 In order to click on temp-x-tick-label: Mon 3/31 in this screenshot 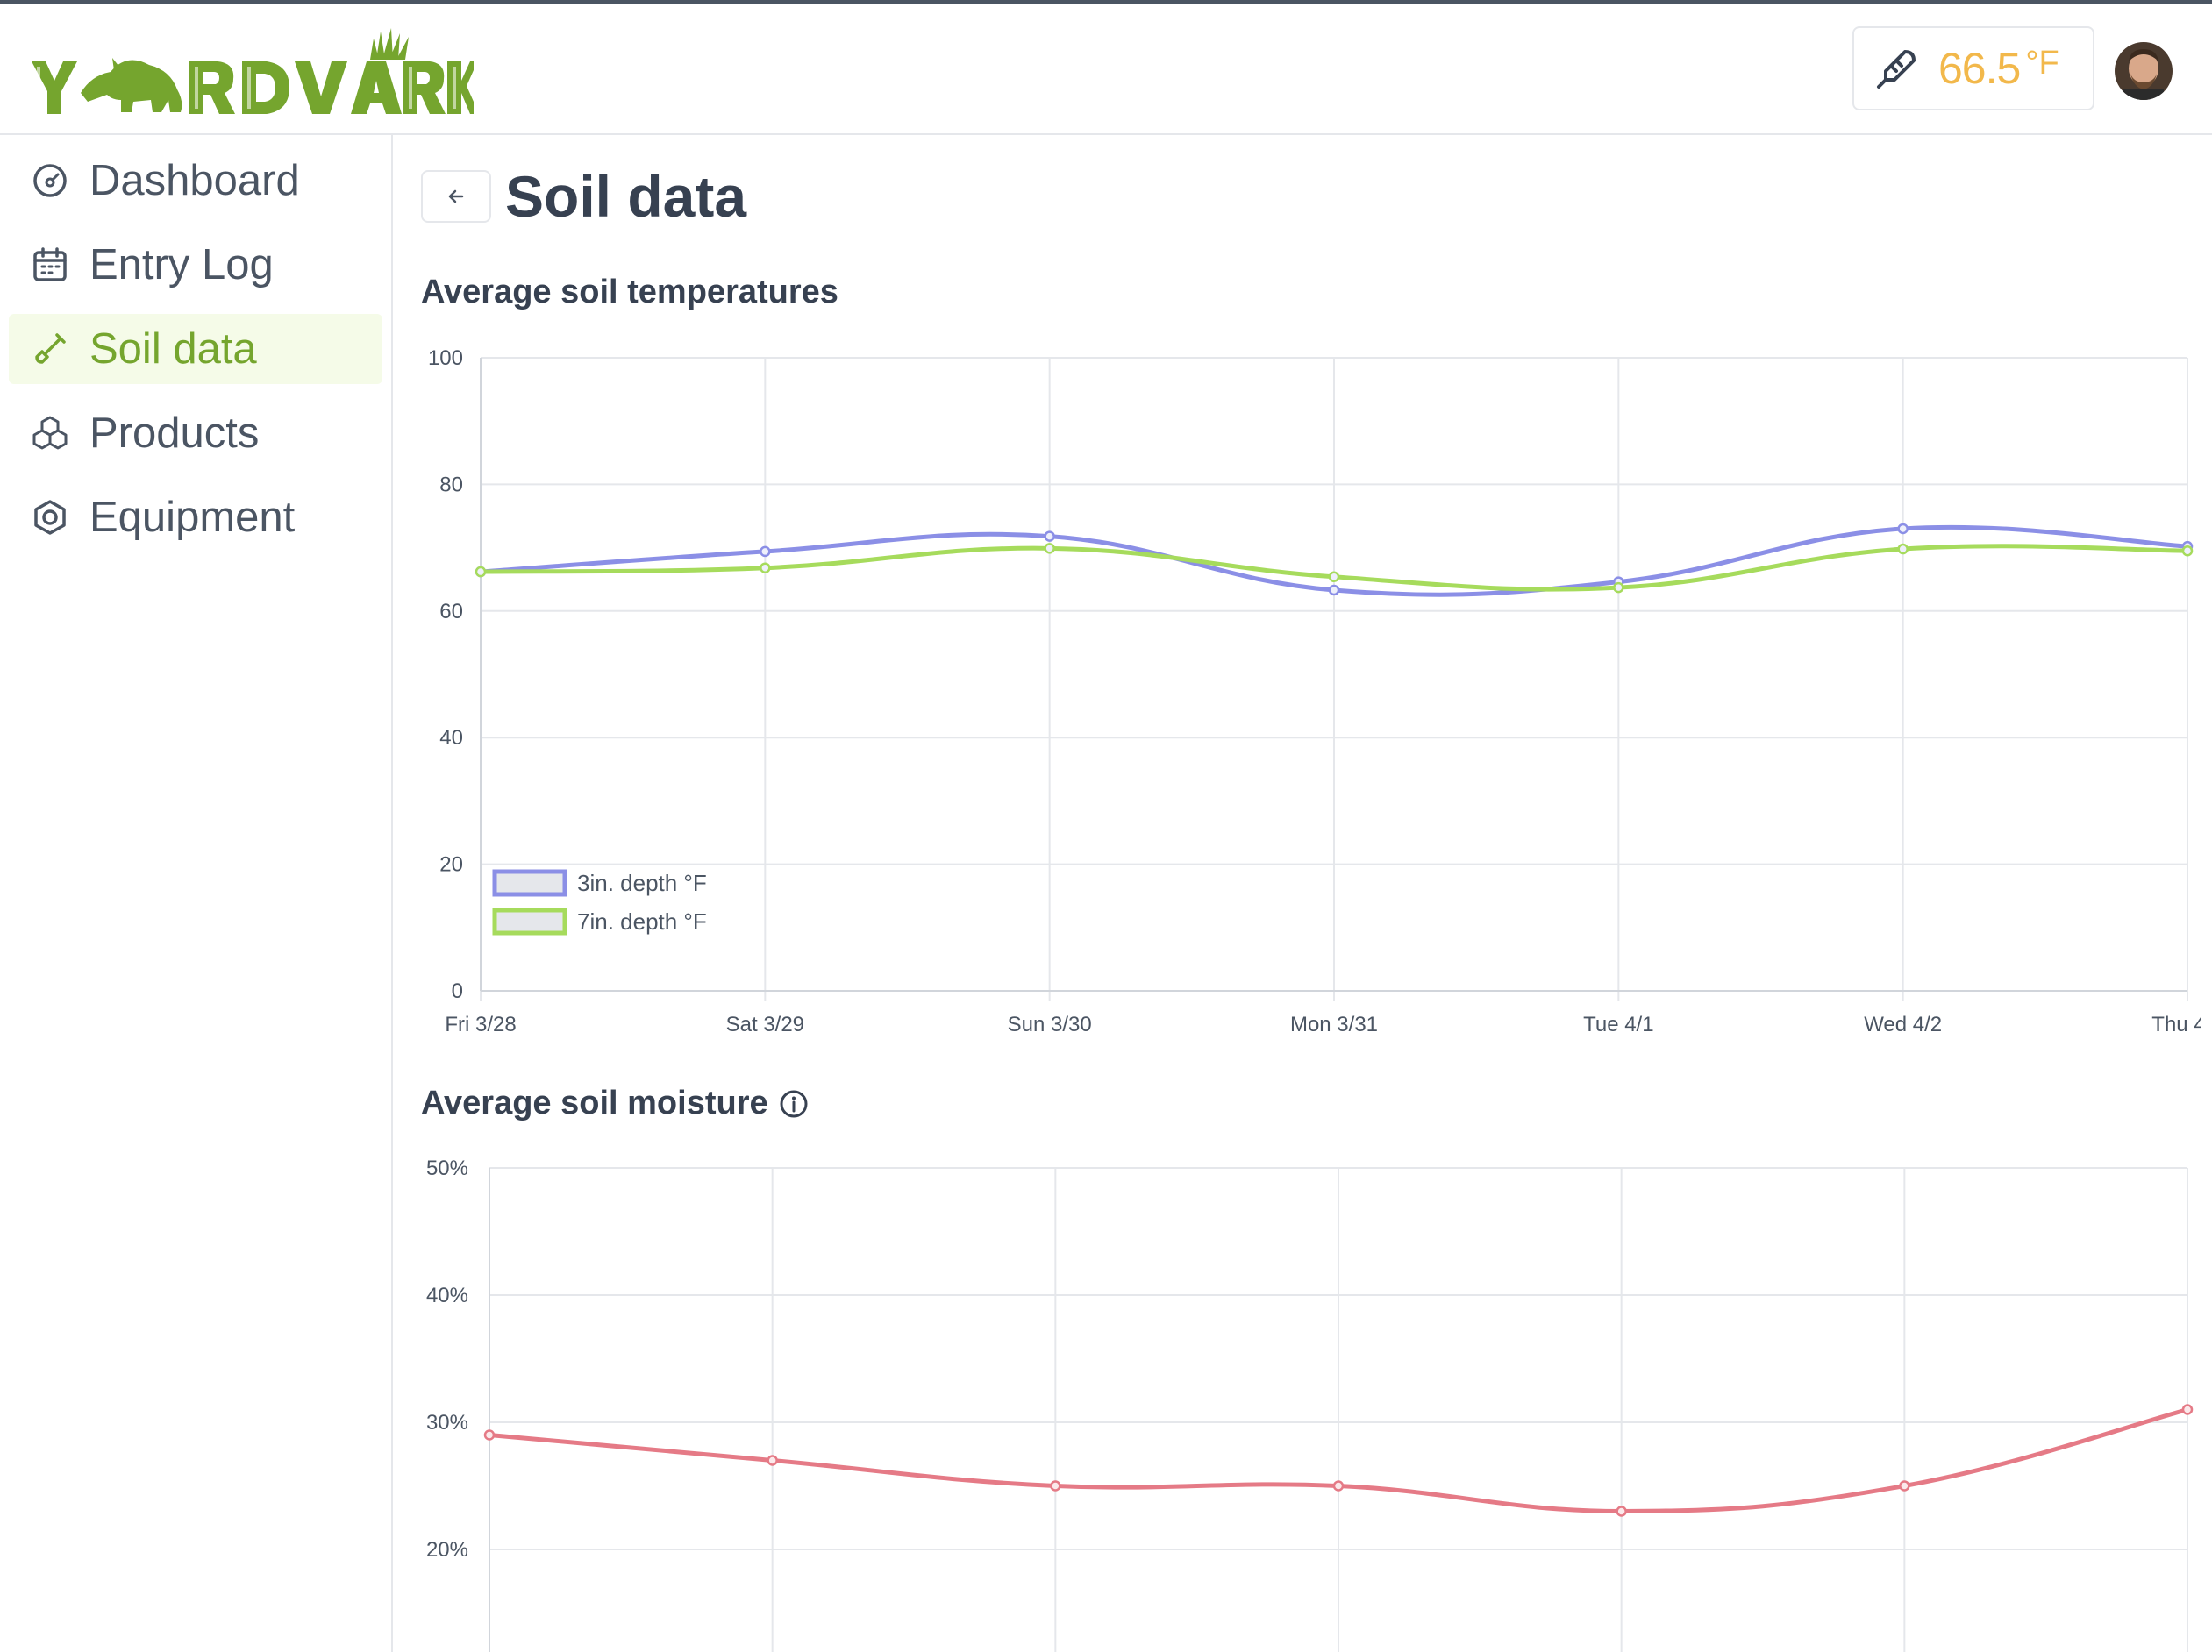, I will do `click(1334, 1024)`.